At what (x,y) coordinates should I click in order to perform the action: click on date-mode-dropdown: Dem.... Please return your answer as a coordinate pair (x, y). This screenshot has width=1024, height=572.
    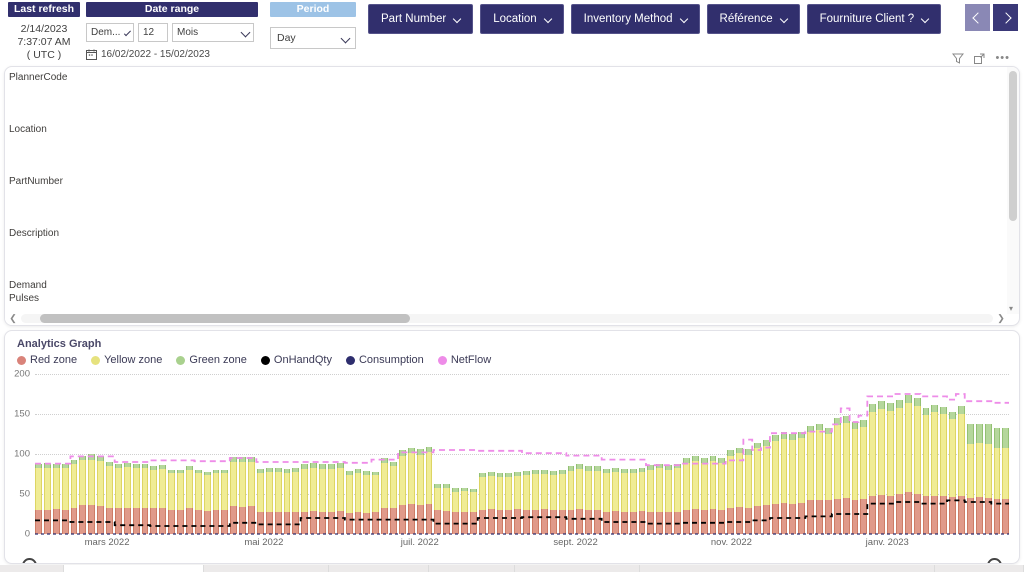
    Looking at the image, I should click on (110, 32).